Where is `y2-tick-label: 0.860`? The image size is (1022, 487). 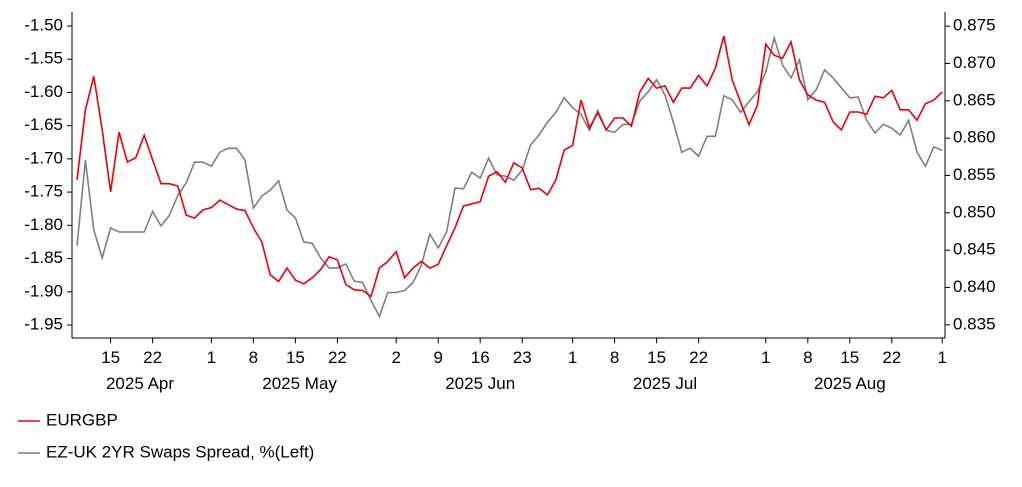
y2-tick-label: 0.860 is located at coordinates (974, 137).